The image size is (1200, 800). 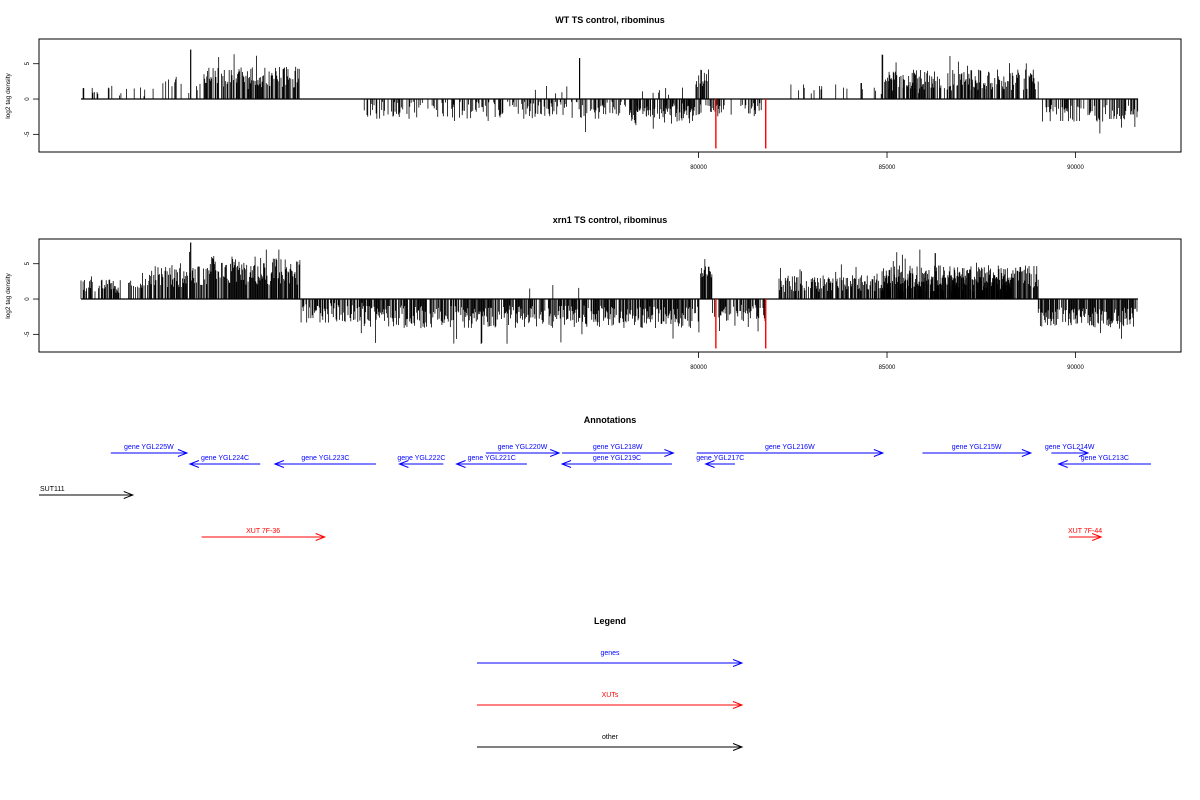 I want to click on feature-label: gene YGL225W, so click(x=149, y=447).